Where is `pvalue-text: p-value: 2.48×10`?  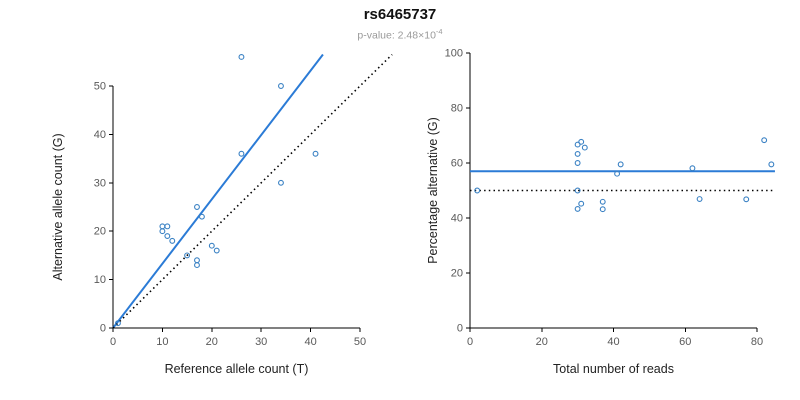
pvalue-text: p-value: 2.48×10 is located at coordinates (396, 35).